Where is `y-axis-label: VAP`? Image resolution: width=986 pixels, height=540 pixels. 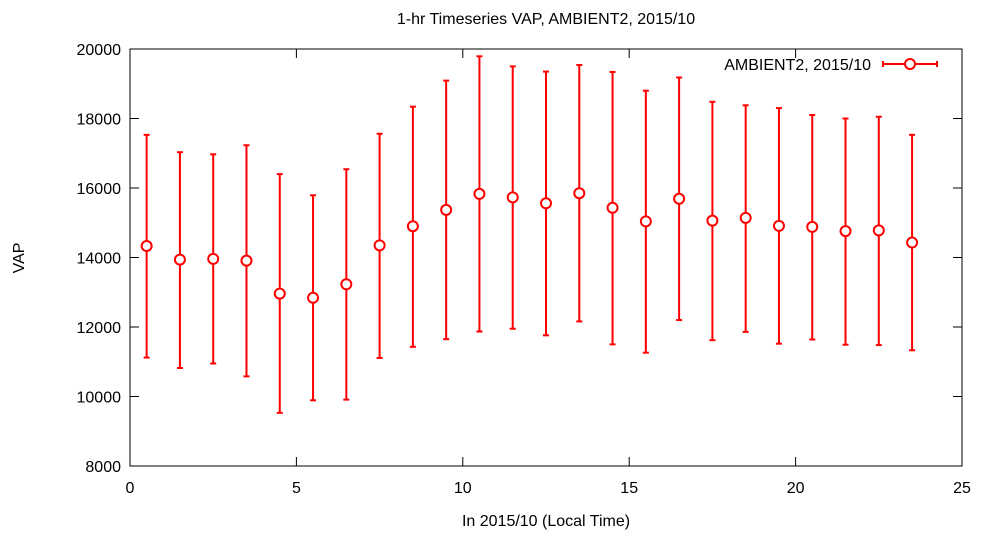 y-axis-label: VAP is located at coordinates (19, 258).